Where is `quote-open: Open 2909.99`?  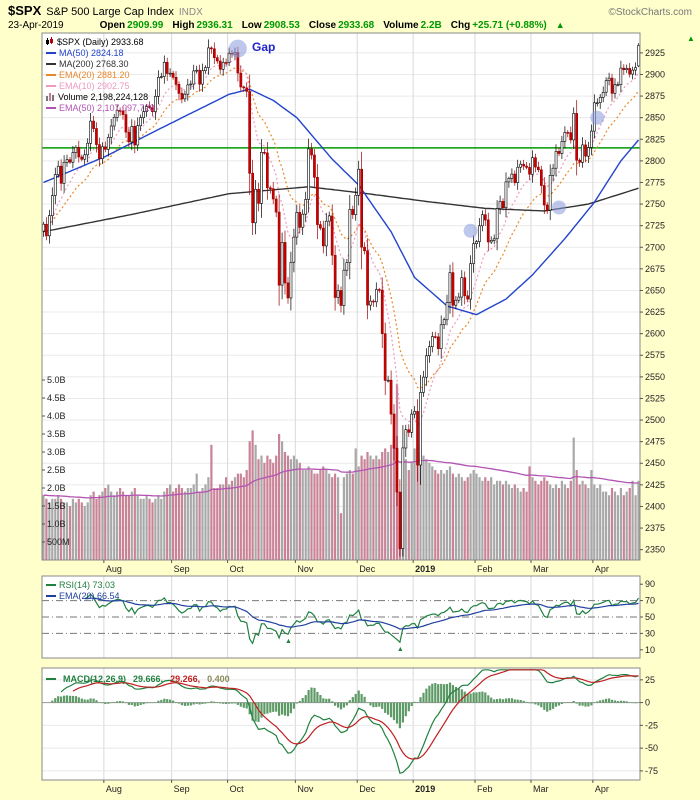 quote-open: Open 2909.99 is located at coordinates (131, 25).